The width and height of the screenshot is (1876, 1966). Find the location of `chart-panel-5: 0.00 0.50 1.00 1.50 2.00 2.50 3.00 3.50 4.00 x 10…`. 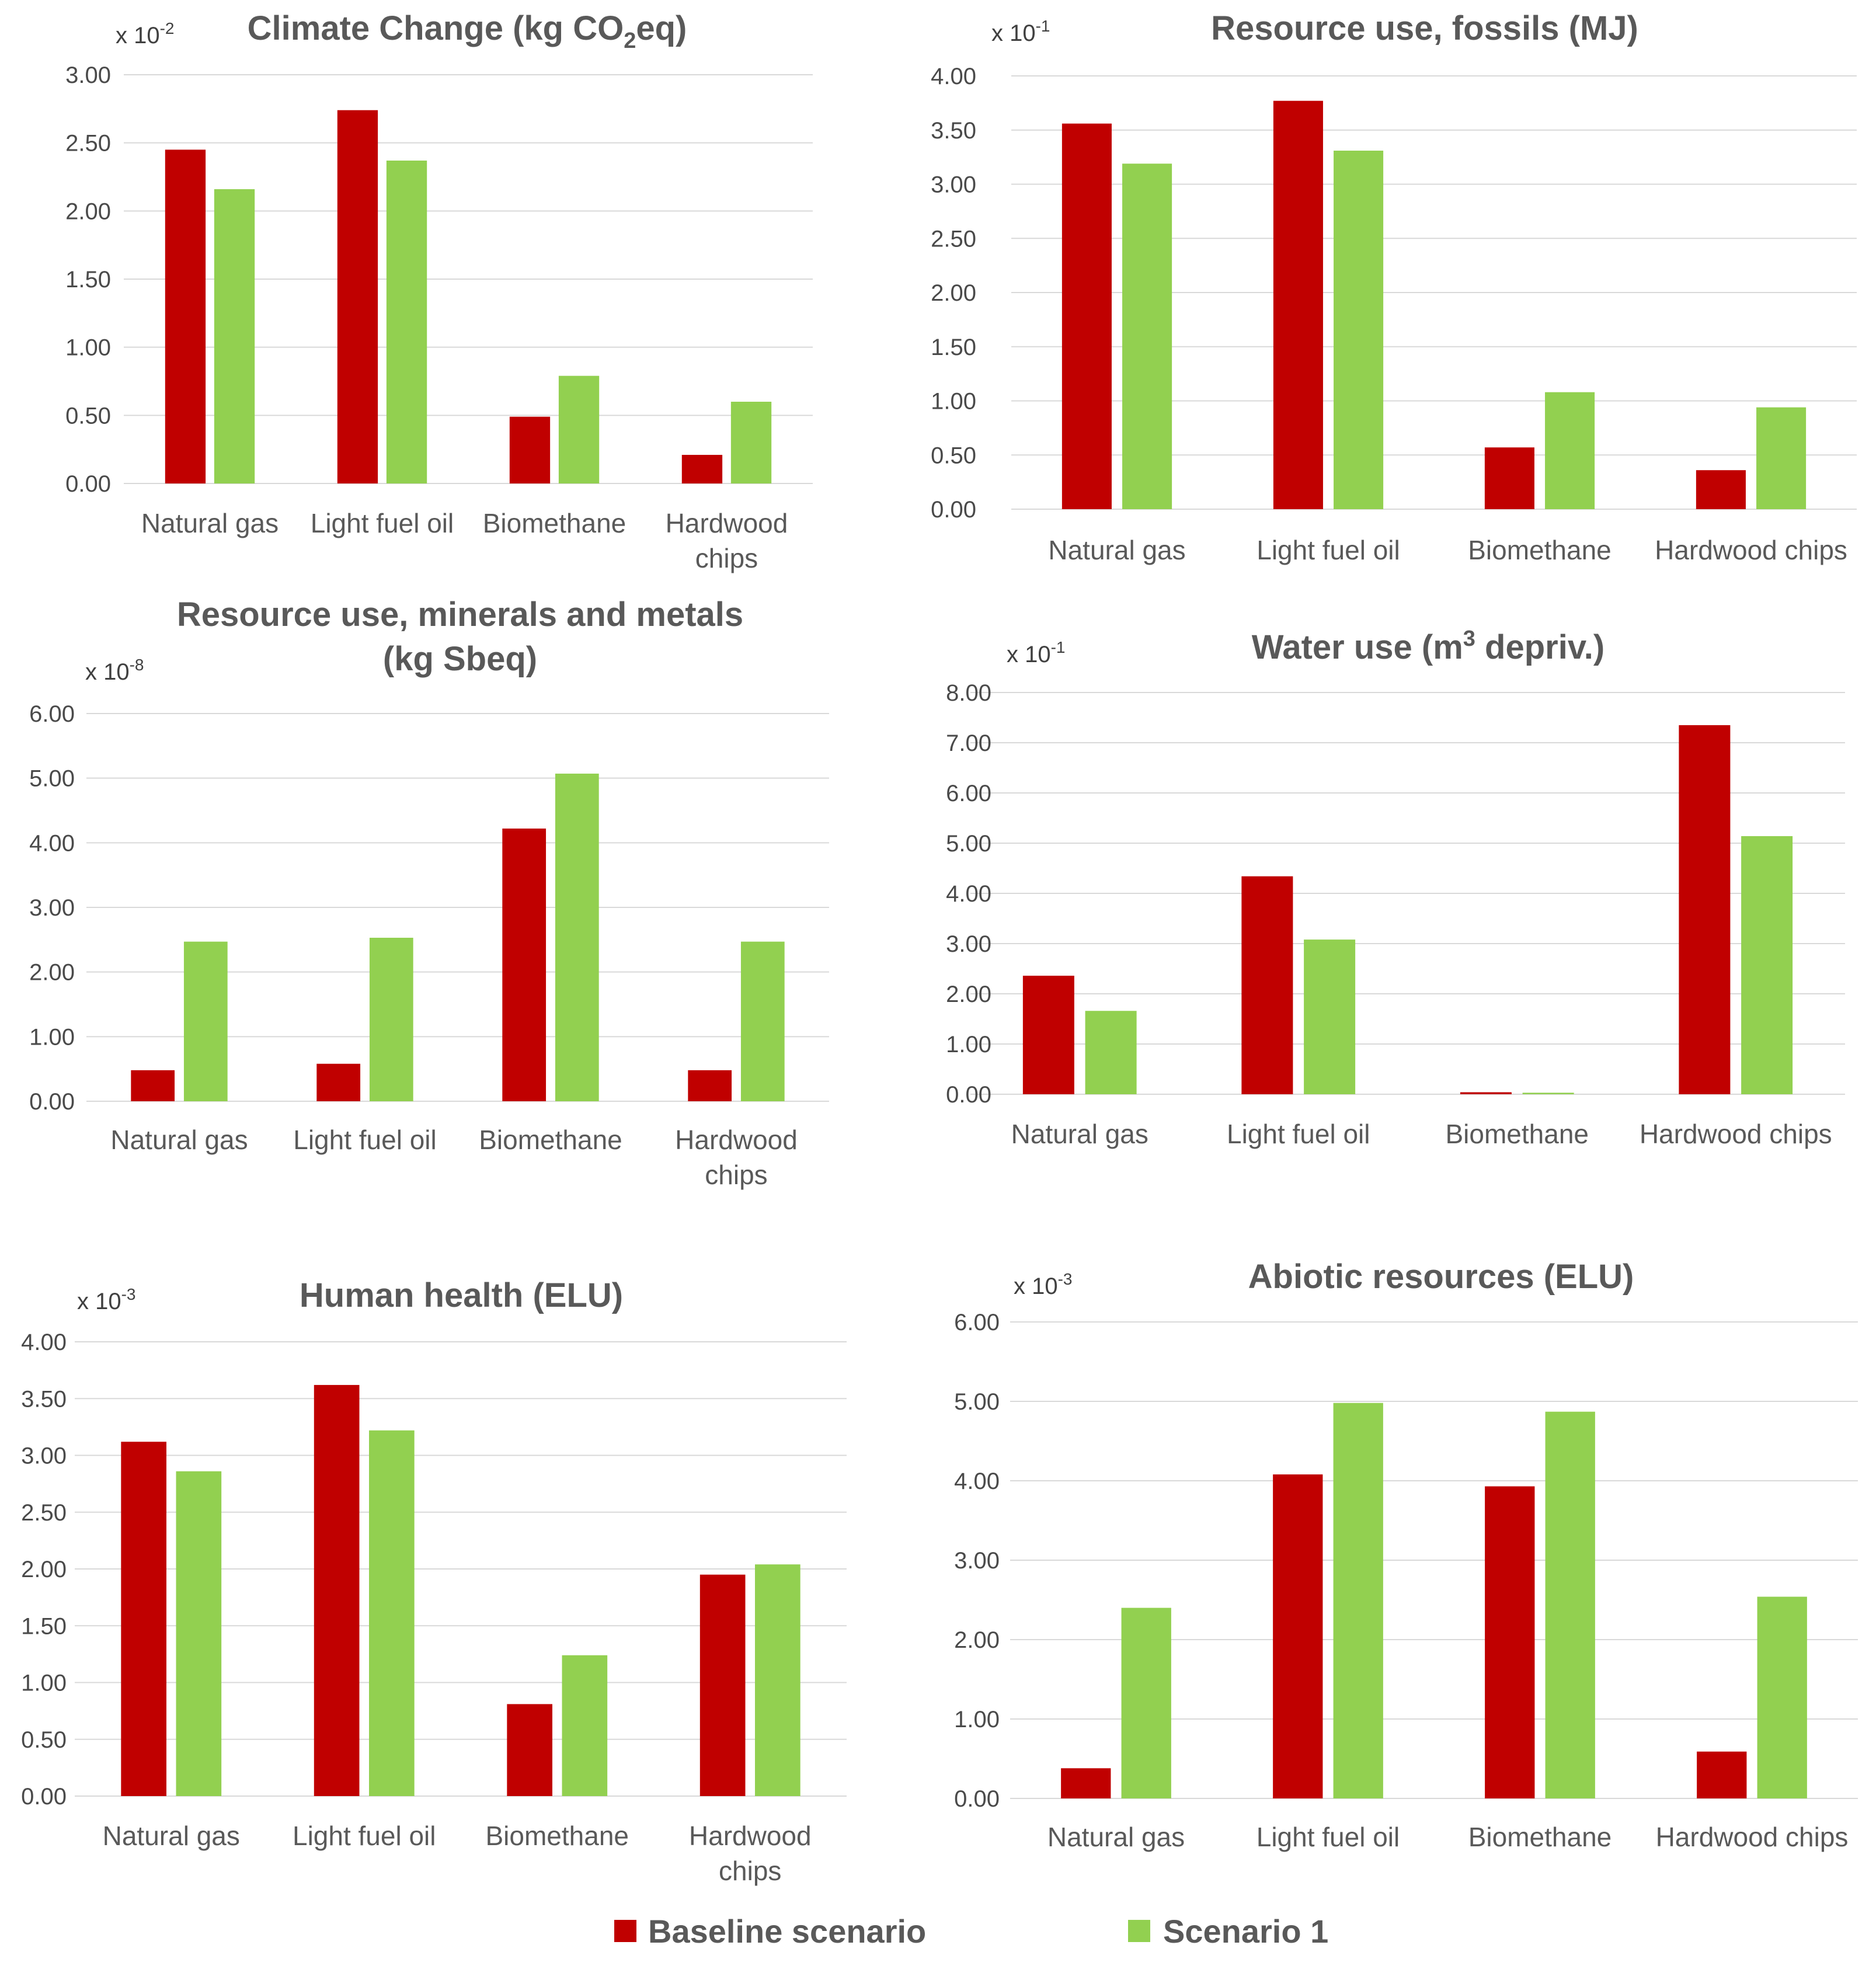

chart-panel-5: 0.00 0.50 1.00 1.50 2.00 2.50 3.00 3.50 4.00 x 10… is located at coordinates (434, 1581).